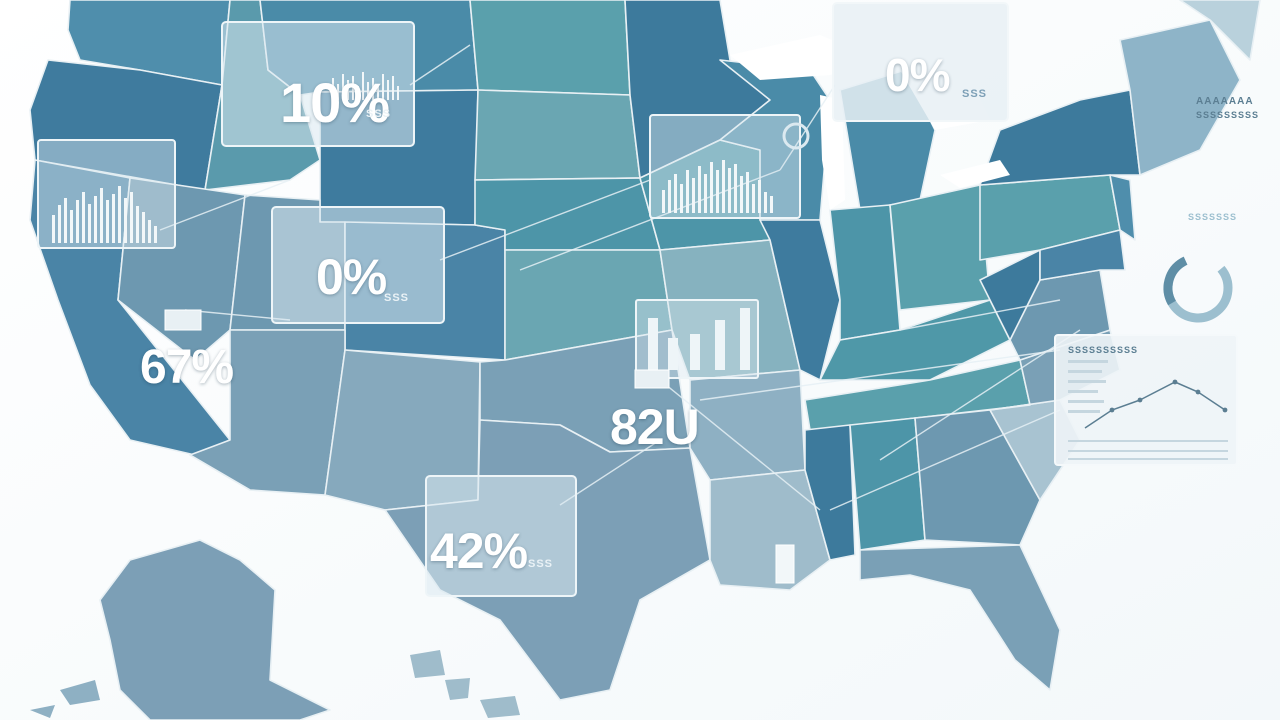  What do you see at coordinates (830, 492) in the screenshot?
I see `state-mississippi` at bounding box center [830, 492].